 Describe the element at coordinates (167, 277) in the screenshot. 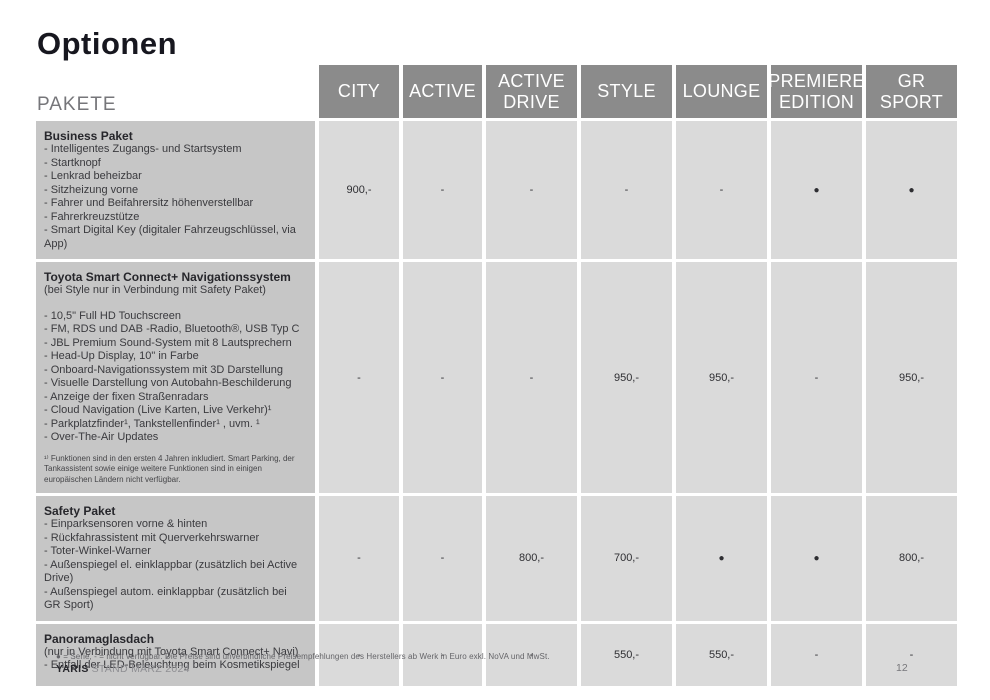

I see `package-title: Toyota Smart Connect+ Navigationssystem` at that location.